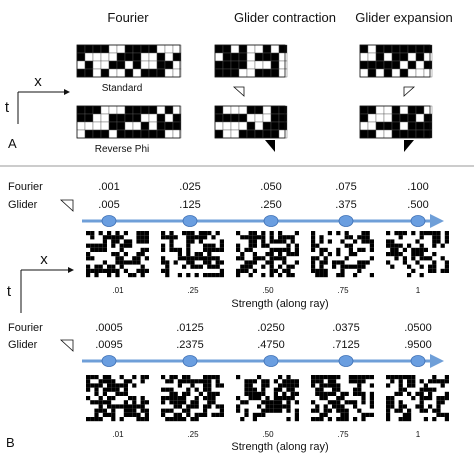 Image resolution: width=474 pixels, height=455 pixels. Describe the element at coordinates (9, 291) in the screenshot. I see `panel-b-axis-t: t` at that location.